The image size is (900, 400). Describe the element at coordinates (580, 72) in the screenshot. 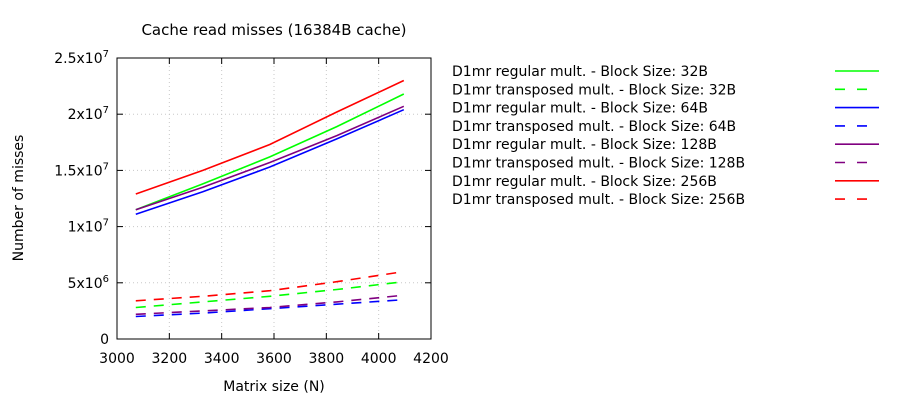

I see `legend-label-1: D1mr regular mult. - Block Size: 32B` at that location.